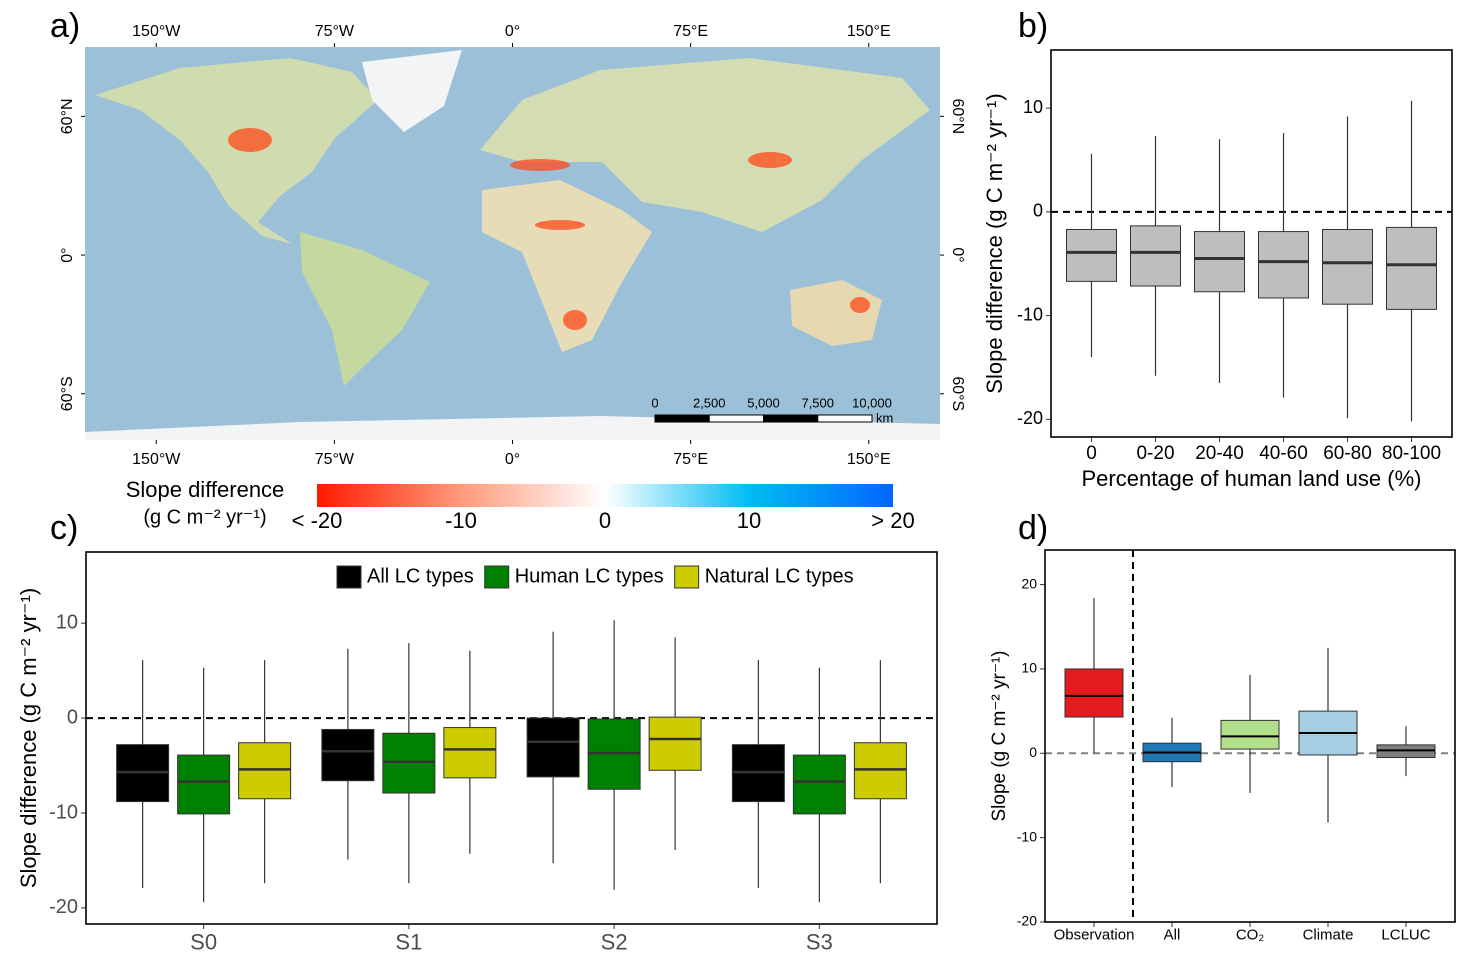 The height and width of the screenshot is (960, 1483). I want to click on y-axis-label: Slope (g C m⁻² yr⁻¹), so click(999, 735).